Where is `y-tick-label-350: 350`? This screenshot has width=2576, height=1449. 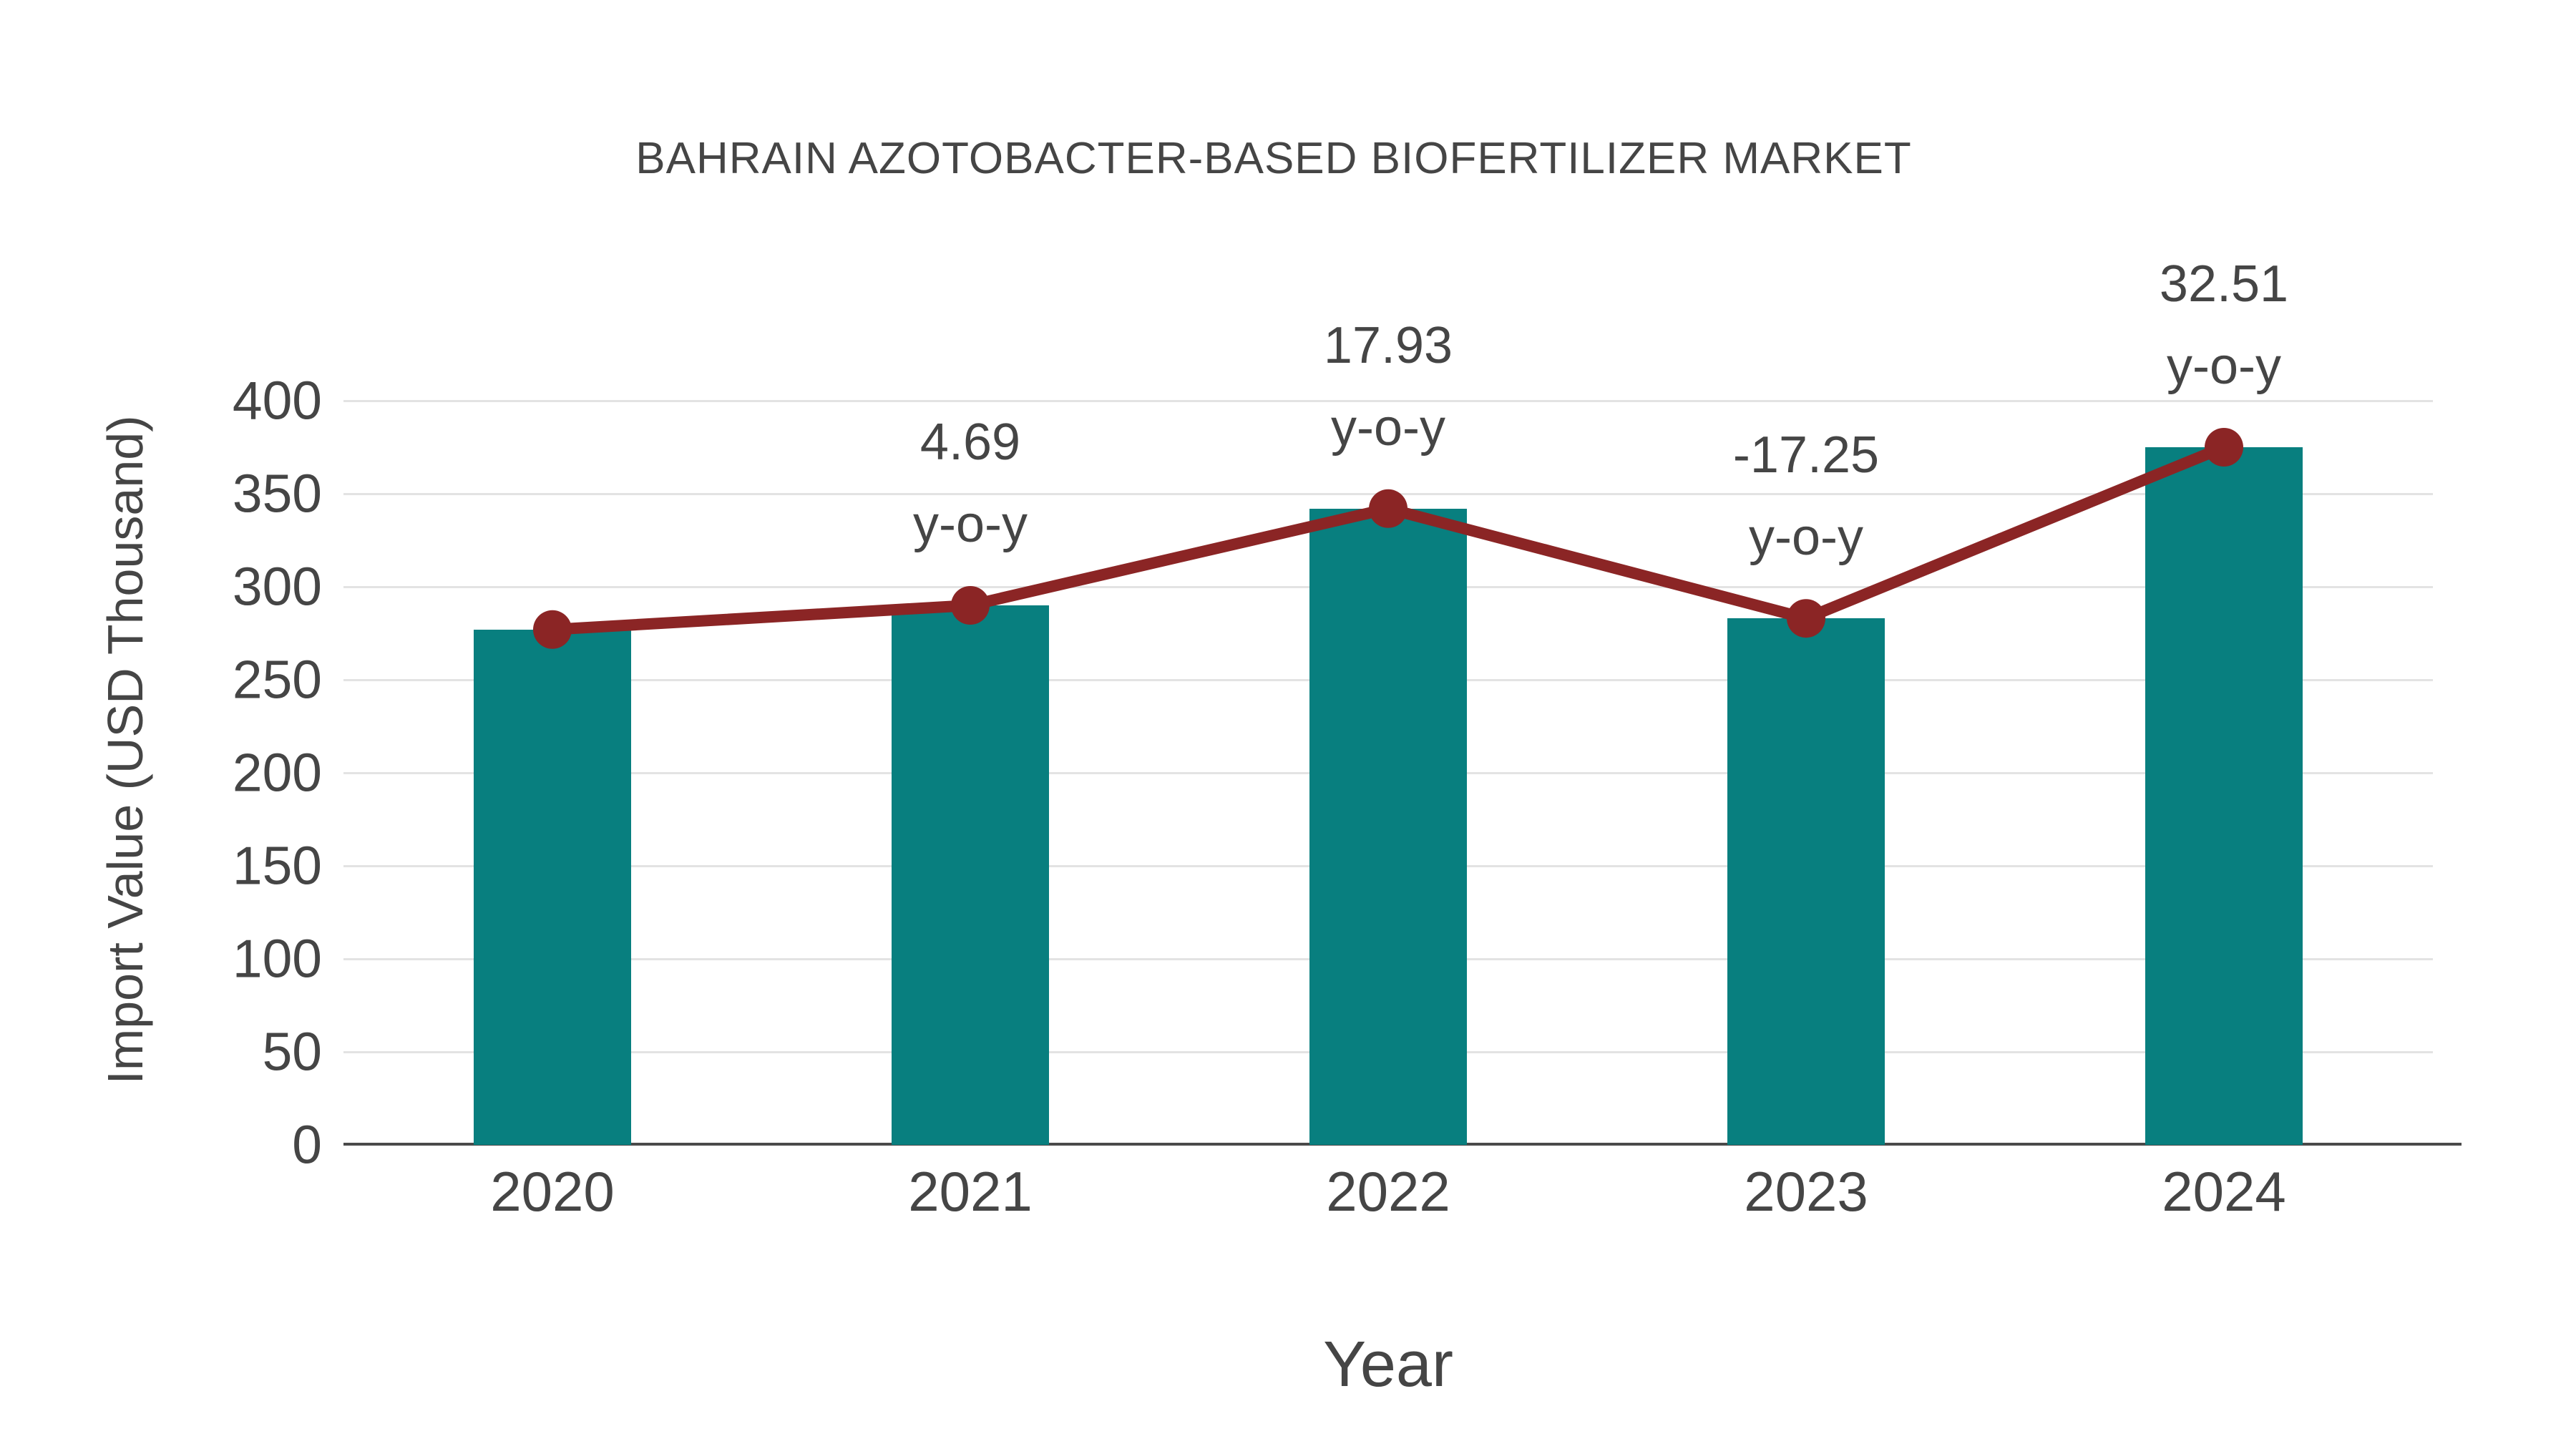 y-tick-label-350: 350 is located at coordinates (277, 493).